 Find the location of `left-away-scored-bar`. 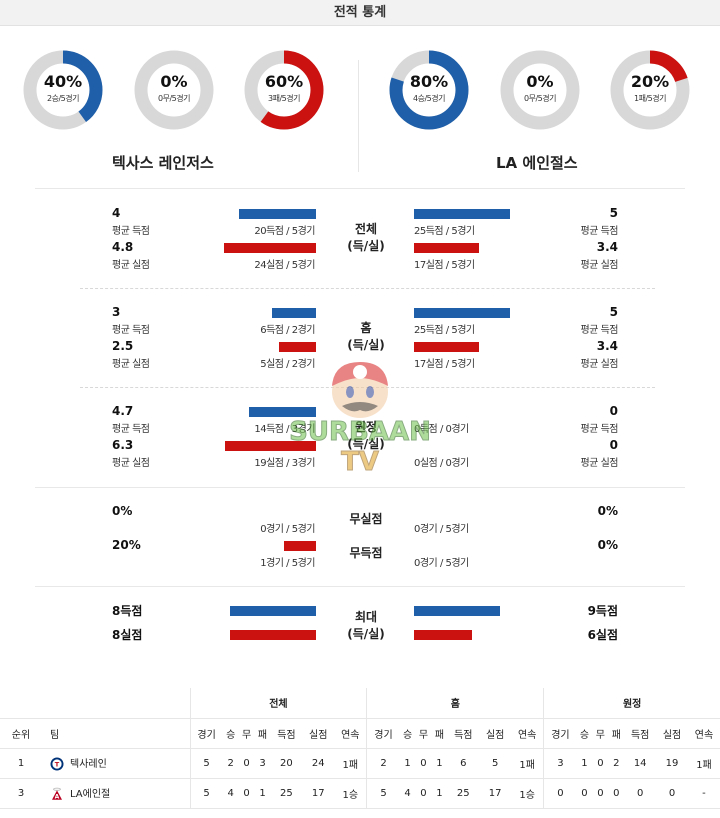

left-away-scored-bar is located at coordinates (282, 412).